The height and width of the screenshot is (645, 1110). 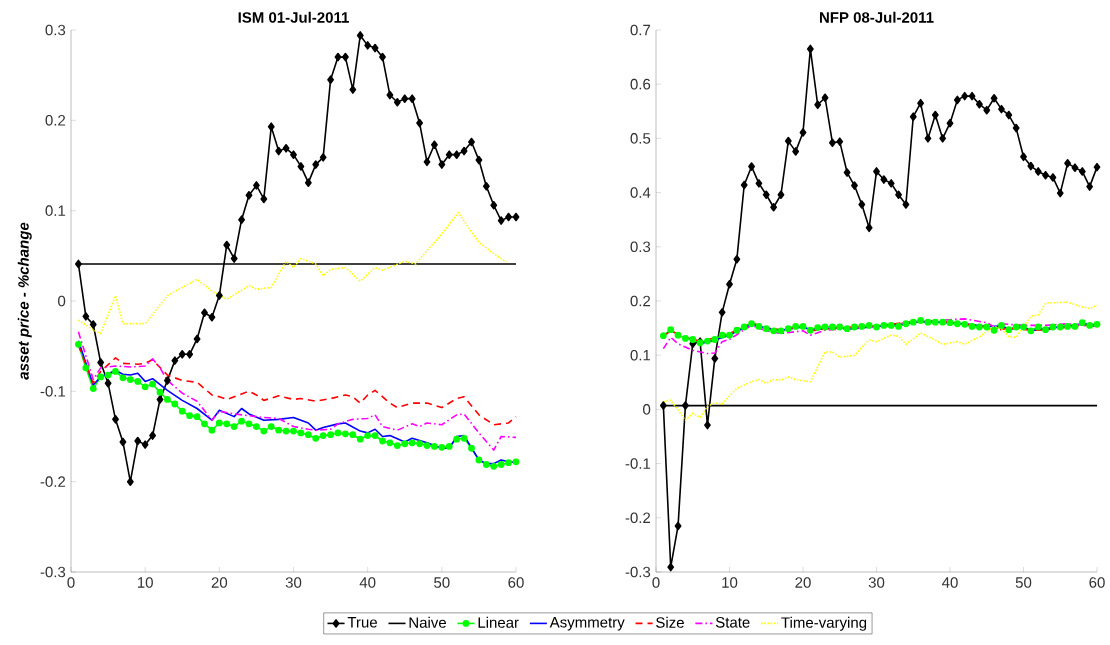 What do you see at coordinates (732, 622) in the screenshot?
I see `legend-label: State` at bounding box center [732, 622].